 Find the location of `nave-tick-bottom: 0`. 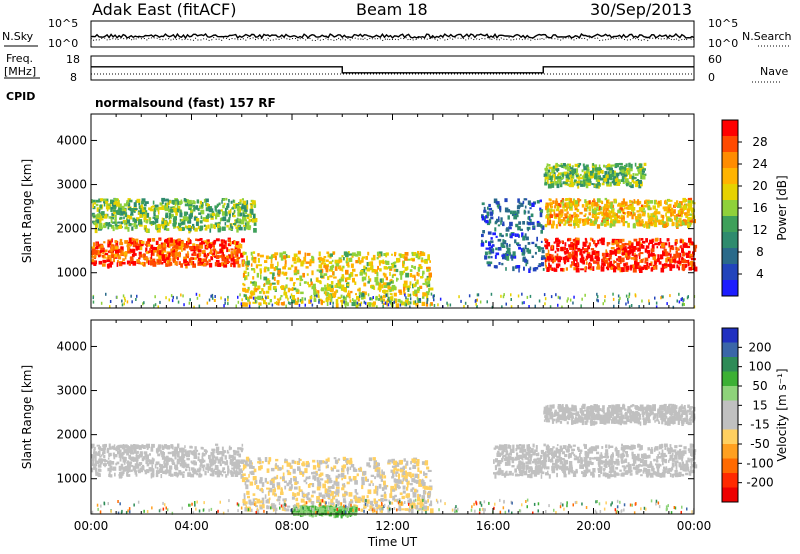

nave-tick-bottom: 0 is located at coordinates (711, 77).